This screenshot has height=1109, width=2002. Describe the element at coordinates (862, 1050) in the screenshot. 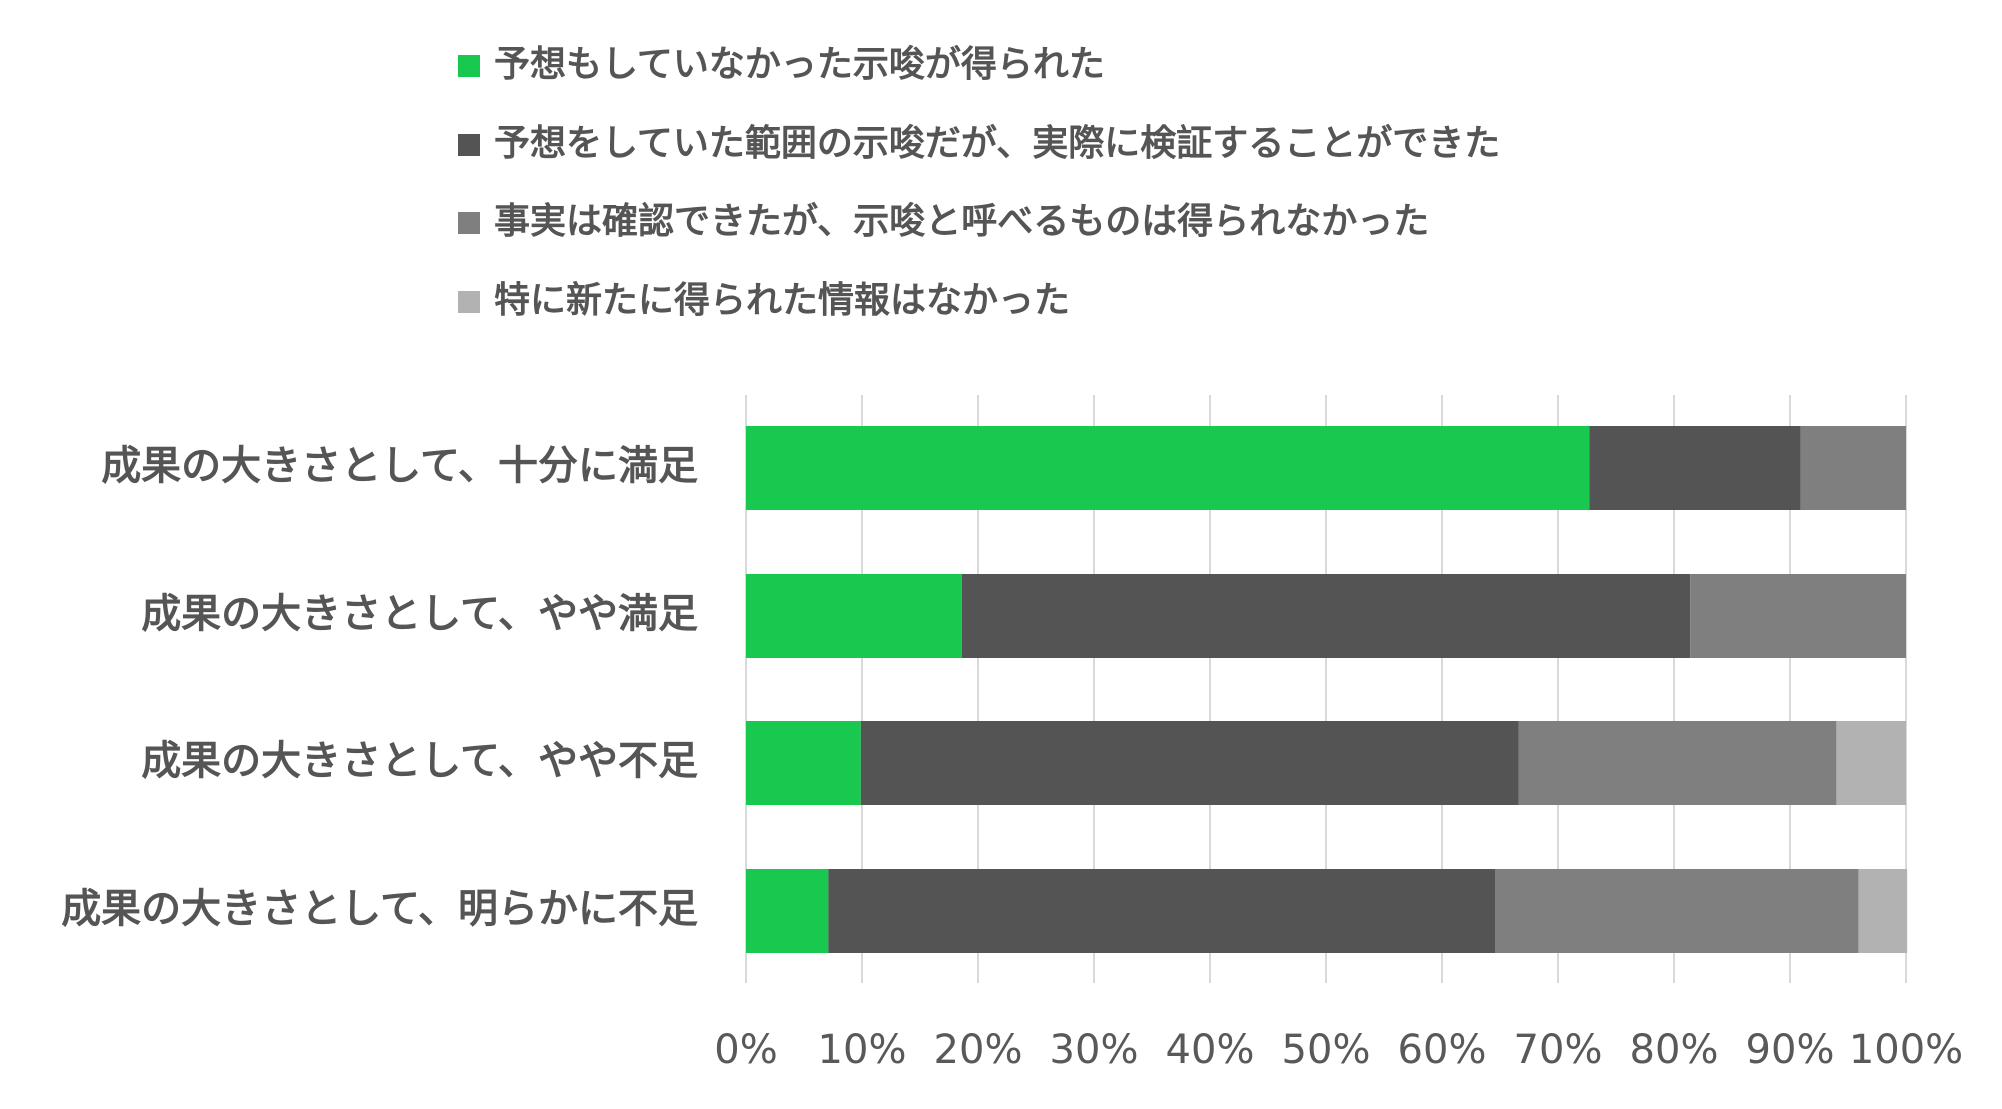

I see `x-tick-label-1: 10%` at that location.